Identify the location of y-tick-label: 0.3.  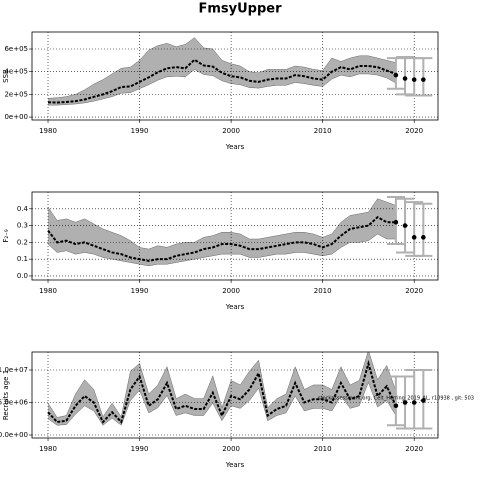
(22, 226).